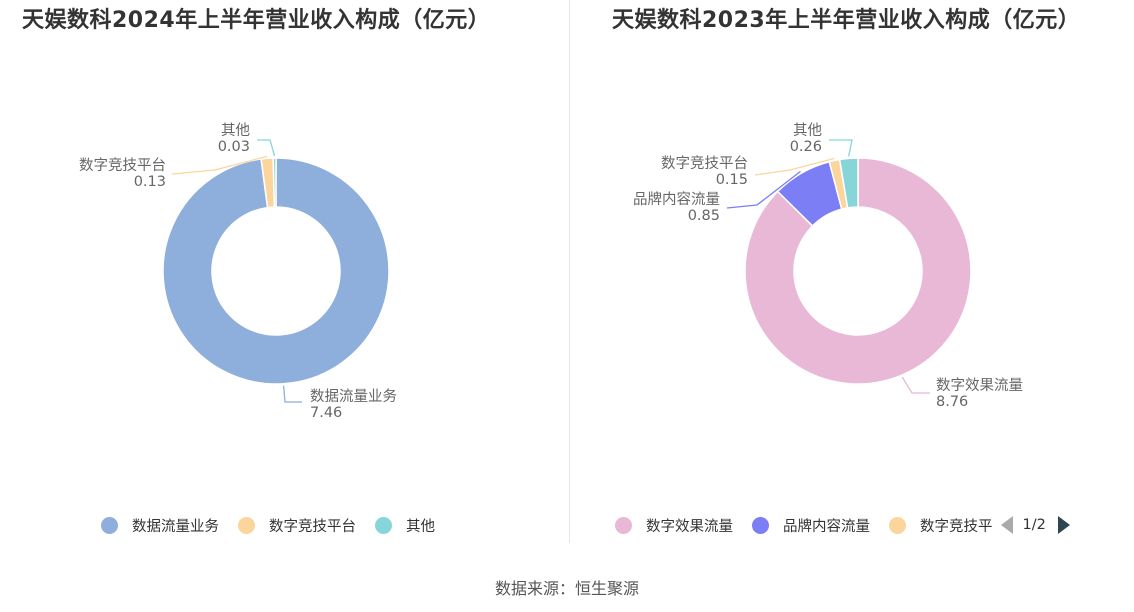 This screenshot has width=1134, height=612. I want to click on legend-item-esports-platform: 数字竞技平, so click(941, 525).